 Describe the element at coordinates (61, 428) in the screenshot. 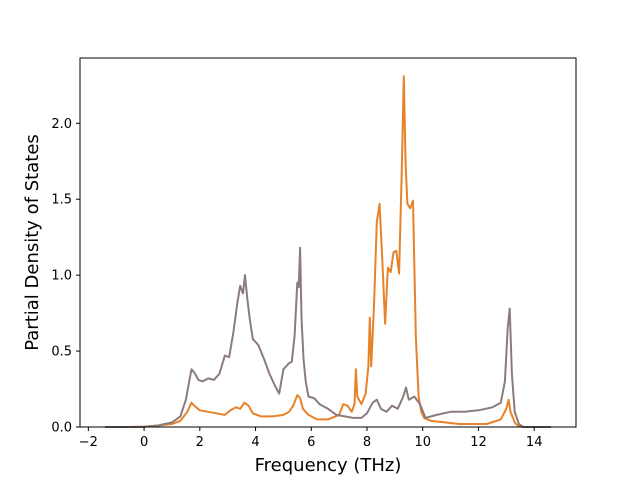

I see `y-tick-label: 0.0` at that location.